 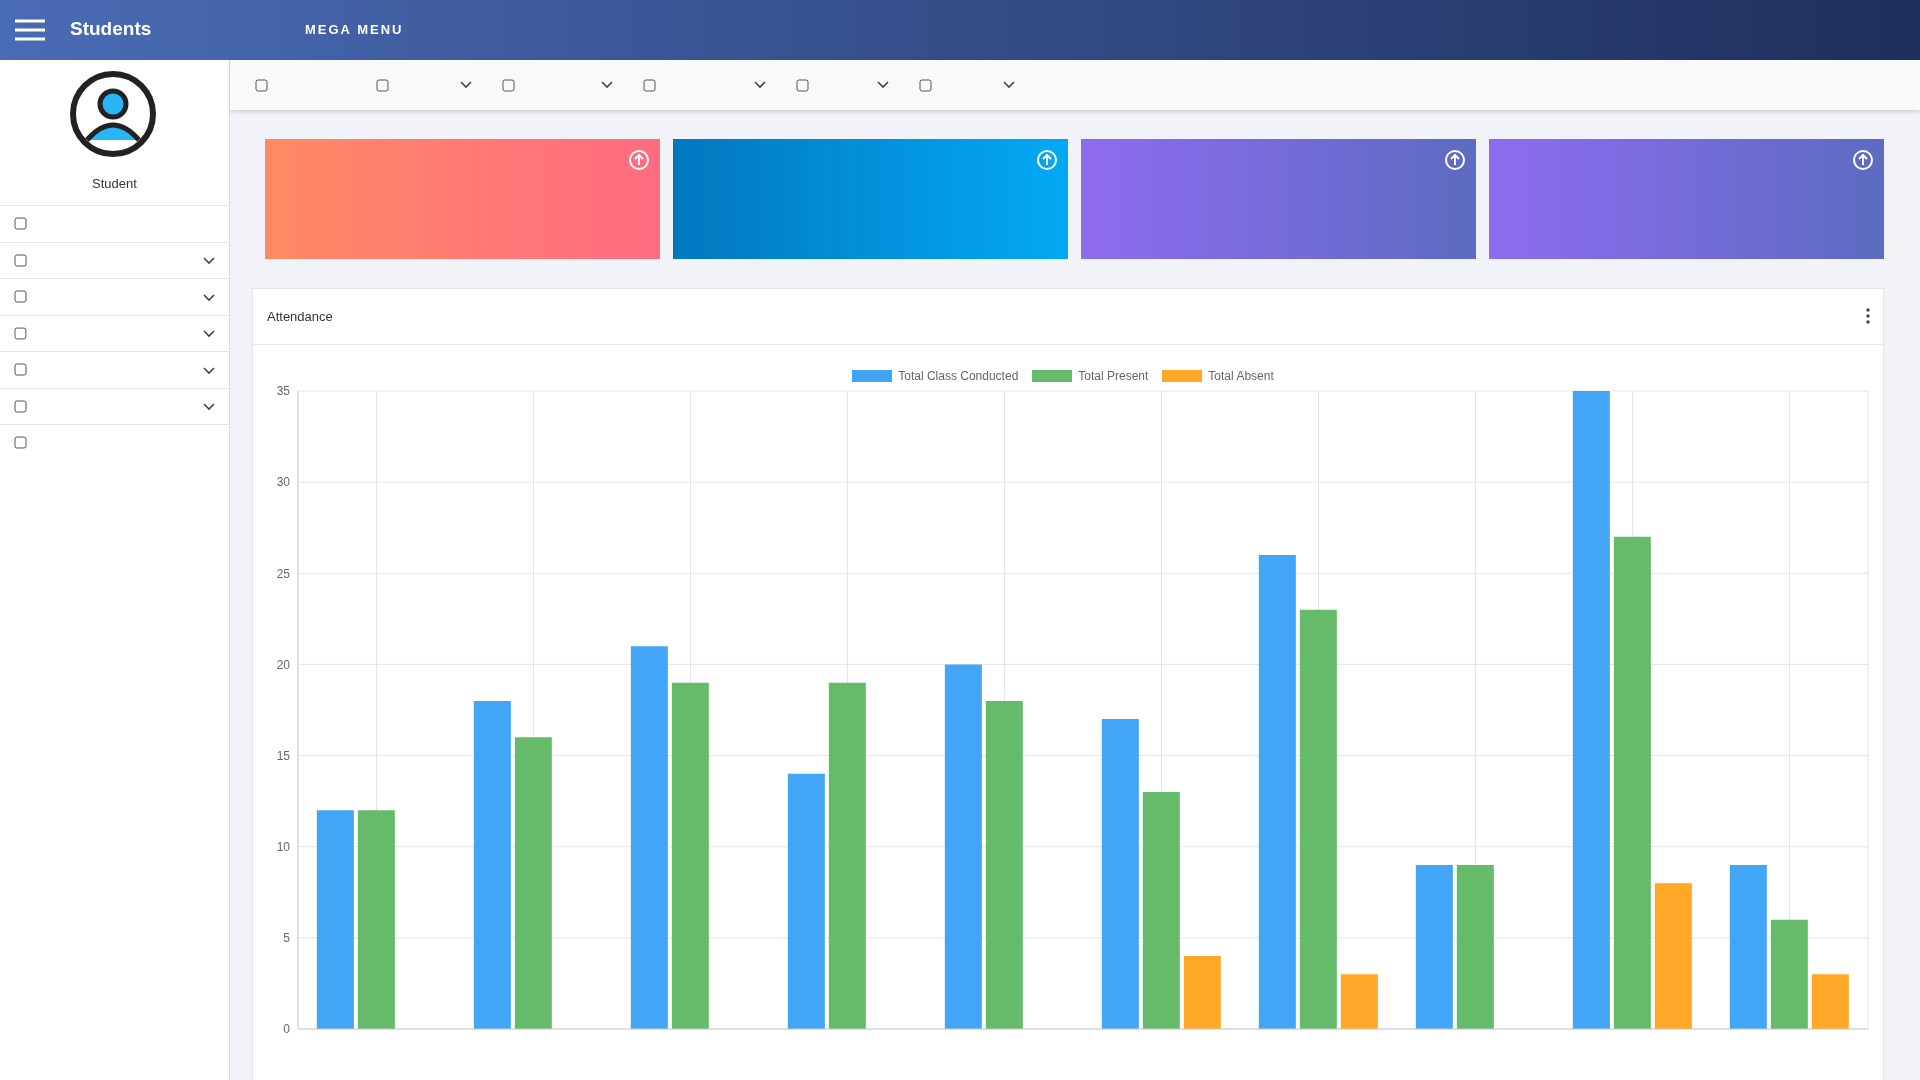 I want to click on y-tick-label: 25, so click(x=283, y=573).